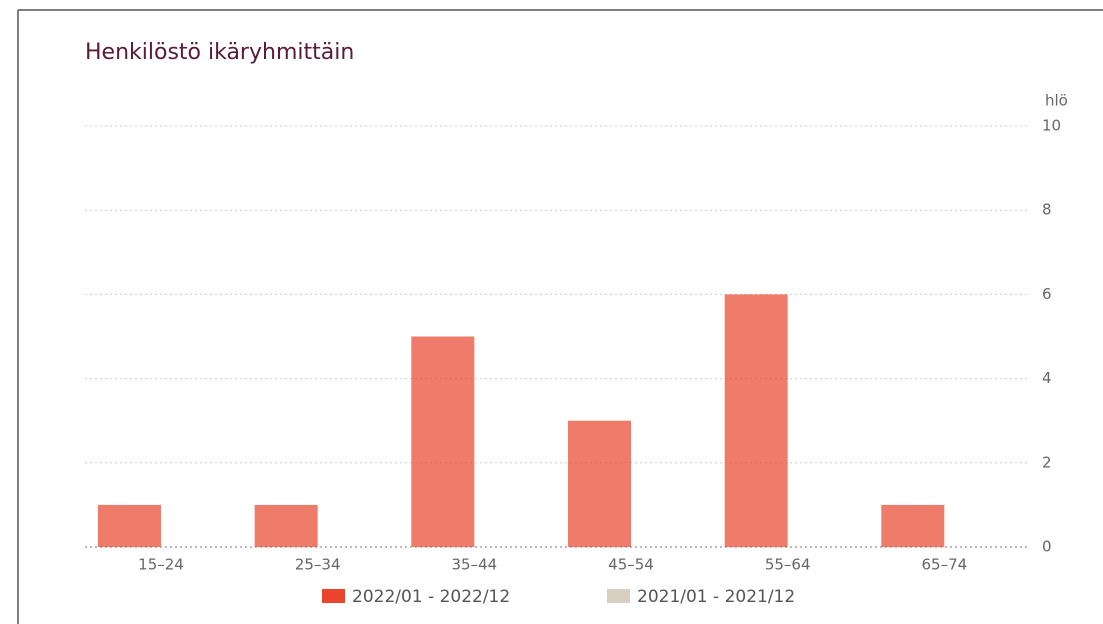 This screenshot has width=1103, height=624. Describe the element at coordinates (1047, 462) in the screenshot. I see `y-tick-label: 2` at that location.